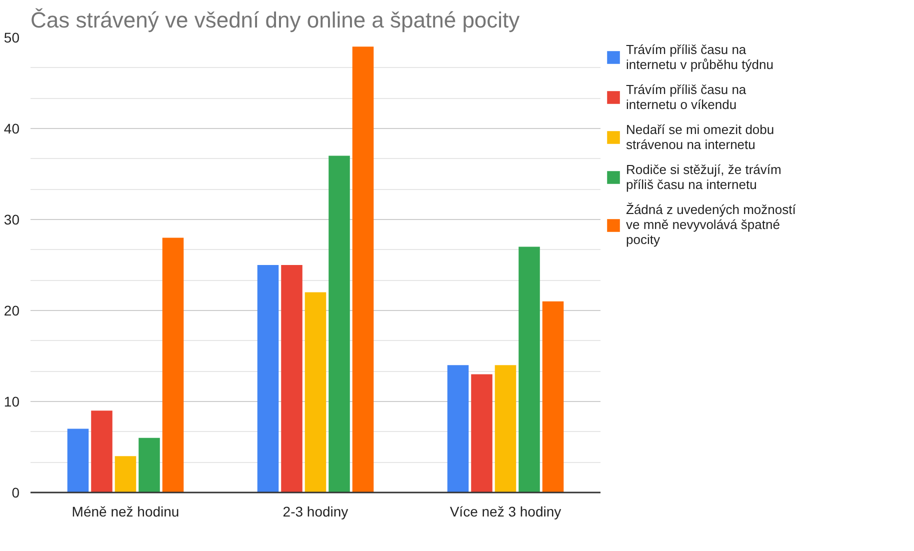 This screenshot has width=914, height=551. Describe the element at coordinates (12, 128) in the screenshot. I see `y-tick-label: 40` at that location.